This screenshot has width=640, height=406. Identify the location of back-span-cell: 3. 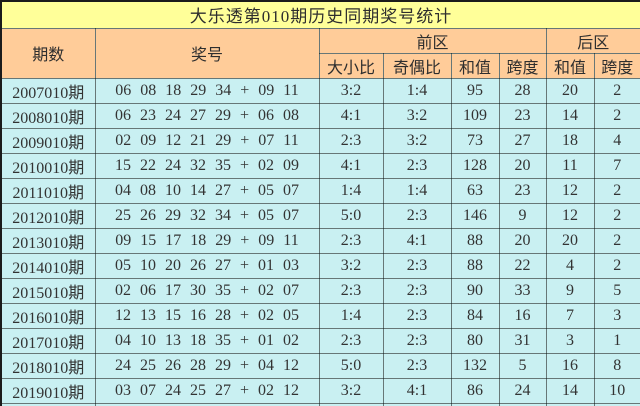
(616, 315).